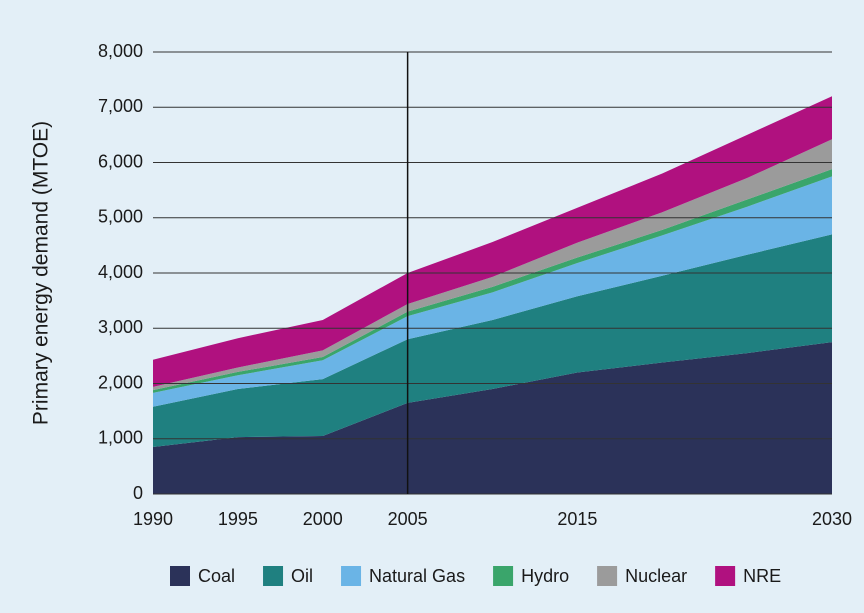 The width and height of the screenshot is (864, 613). What do you see at coordinates (832, 519) in the screenshot?
I see `x-tick-label: 2030` at bounding box center [832, 519].